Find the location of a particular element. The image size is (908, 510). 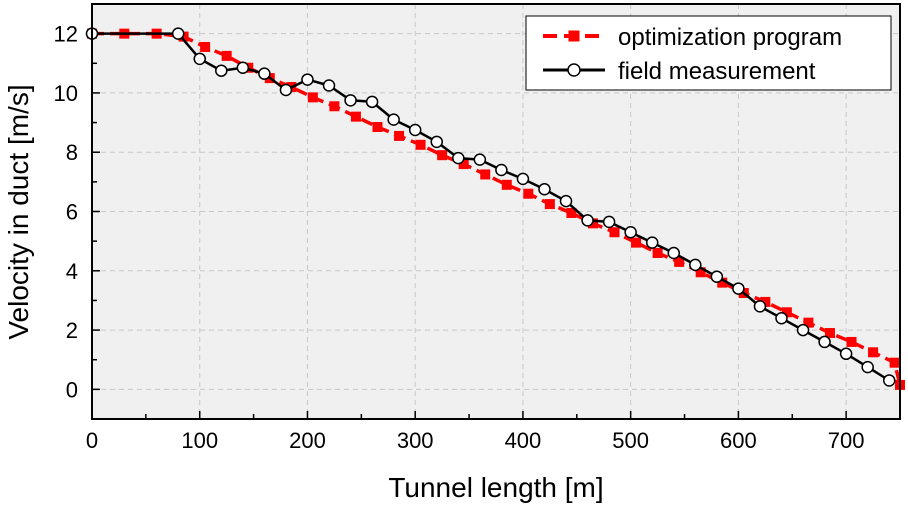

x-tick-label: 600 is located at coordinates (738, 440).